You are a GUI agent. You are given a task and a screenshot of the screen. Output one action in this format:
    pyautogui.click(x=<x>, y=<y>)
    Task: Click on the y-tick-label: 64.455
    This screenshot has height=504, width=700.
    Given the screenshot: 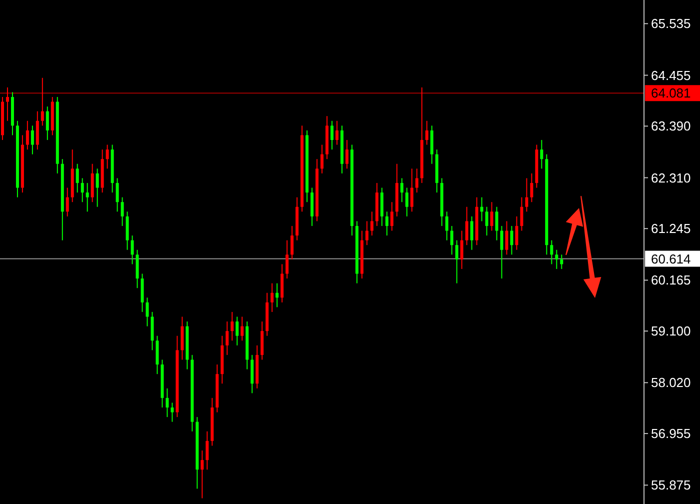 What is the action you would take?
    pyautogui.click(x=671, y=75)
    